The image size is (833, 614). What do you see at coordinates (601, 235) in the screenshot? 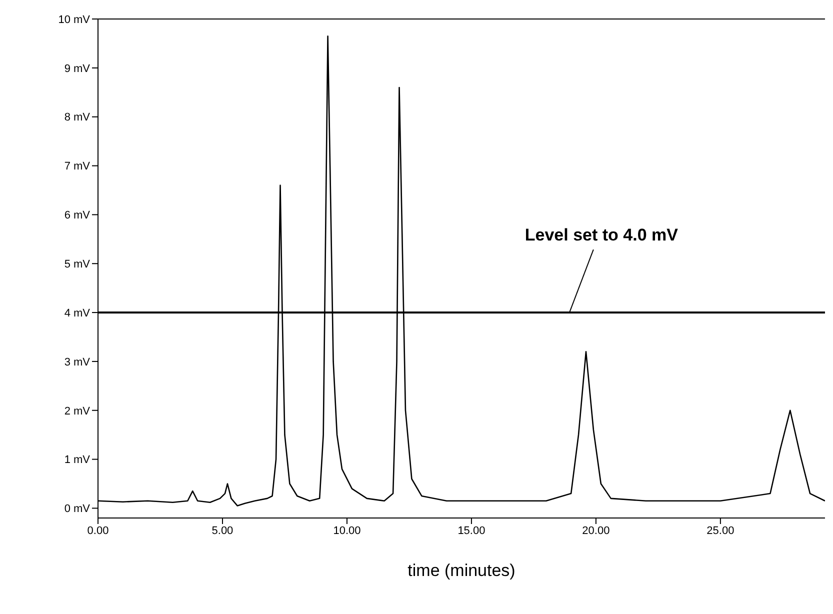
I see `ref-line-label: Level set to 4.0 mV` at bounding box center [601, 235].